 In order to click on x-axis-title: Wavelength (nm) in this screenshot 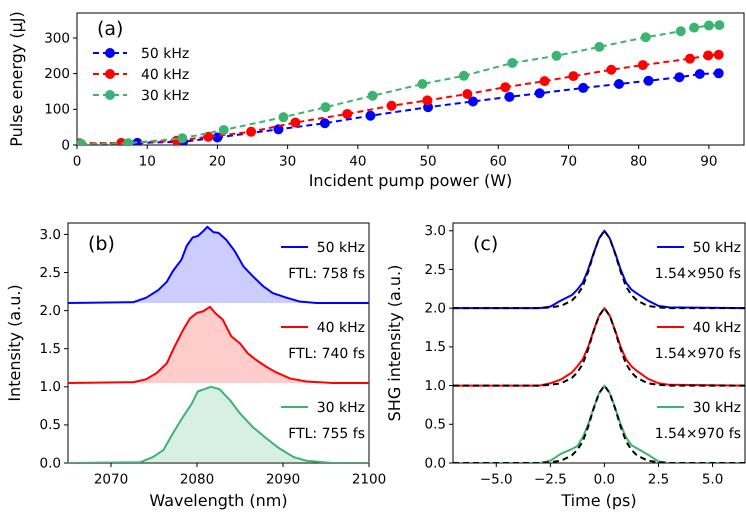, I will do `click(218, 500)`.